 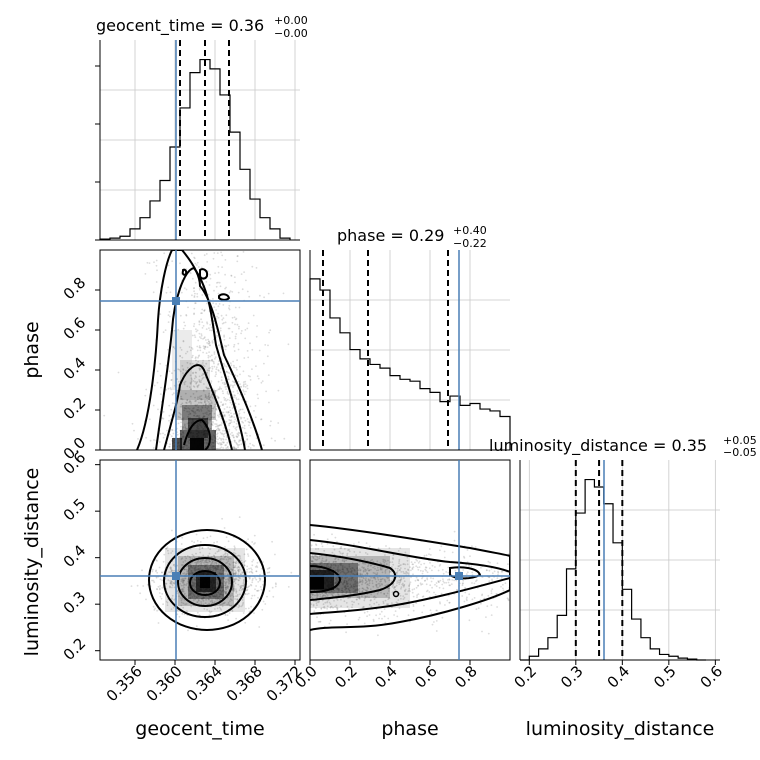 I want to click on title-ld-minus: −0.05, so click(x=740, y=452).